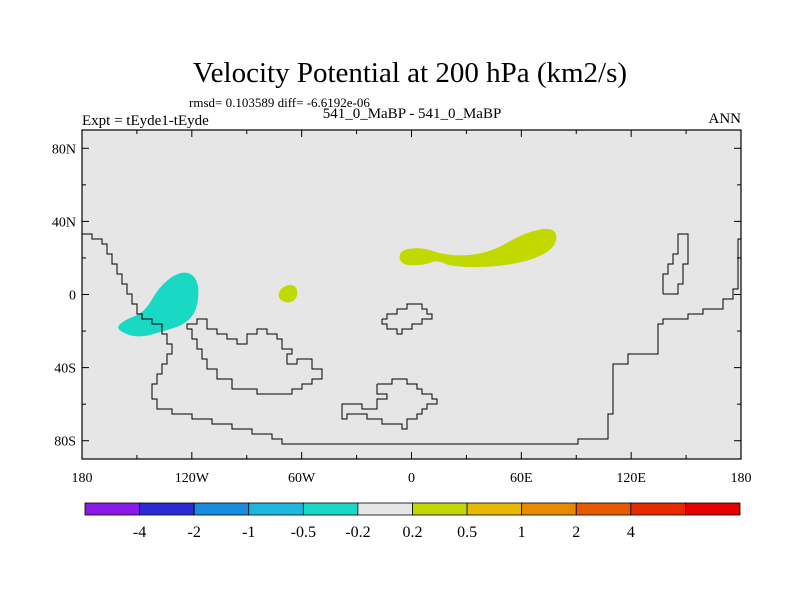 Image resolution: width=800 pixels, height=600 pixels. Describe the element at coordinates (384, 532) in the screenshot. I see `colorbar-labels: -4 -2 -1 -0.5 -0.2 0.2 0.5 1 2 4` at that location.